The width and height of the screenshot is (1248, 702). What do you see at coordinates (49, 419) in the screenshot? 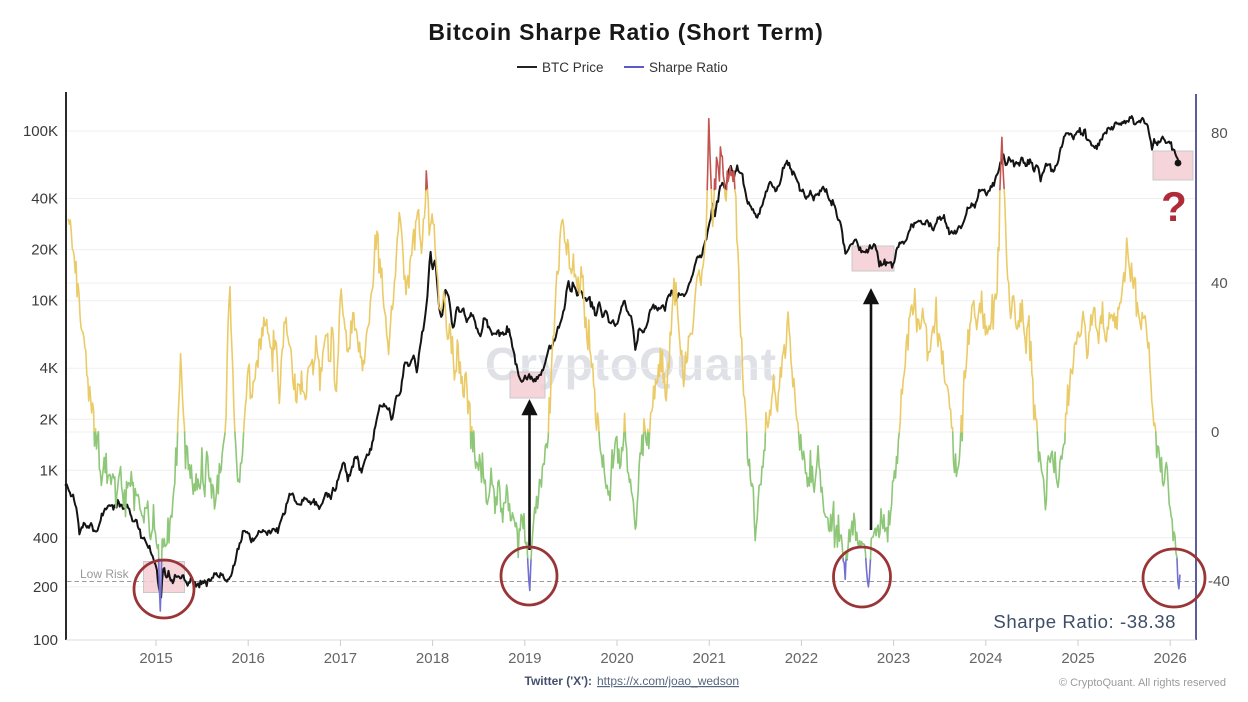
I see `svg-text: 2K` at bounding box center [49, 419].